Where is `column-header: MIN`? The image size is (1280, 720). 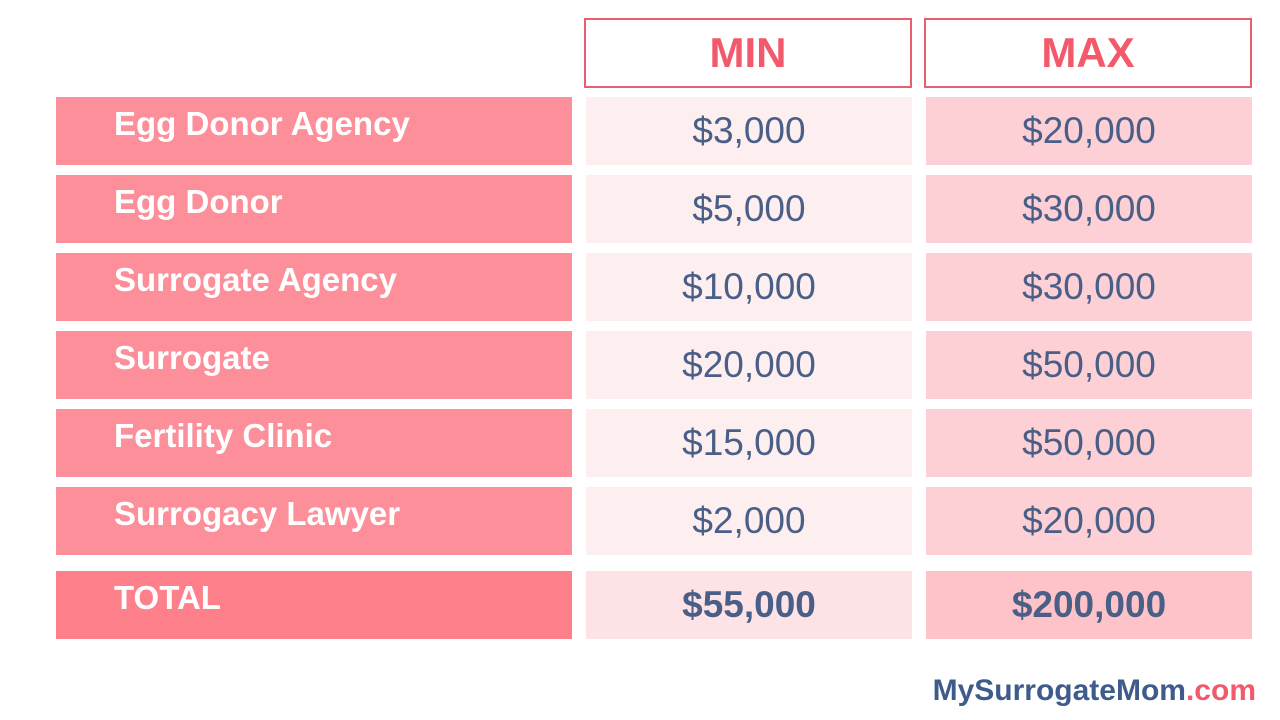
column-header: MIN is located at coordinates (748, 53).